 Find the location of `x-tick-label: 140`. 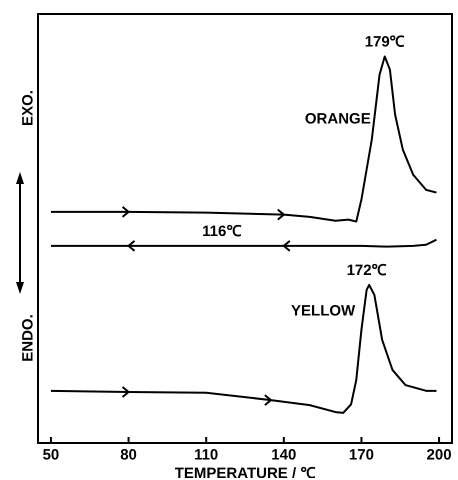

x-tick-label: 140 is located at coordinates (283, 455).